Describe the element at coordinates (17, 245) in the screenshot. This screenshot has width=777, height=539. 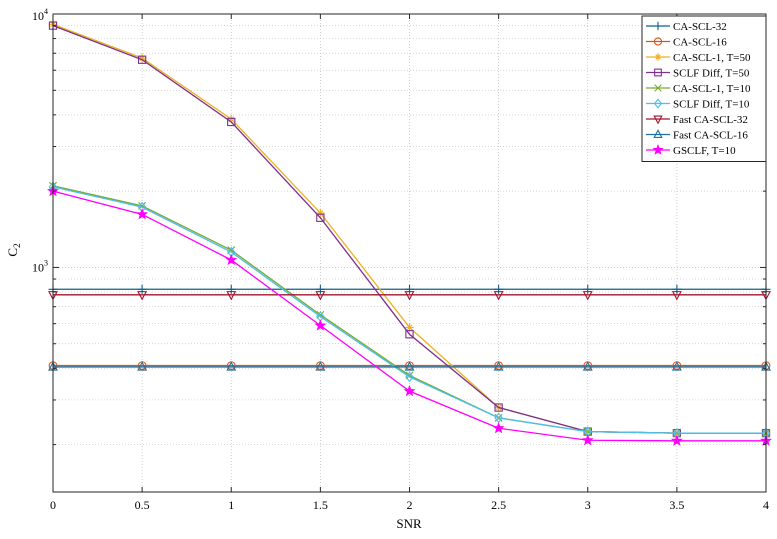
I see `y-axis-label-subscript: 2` at that location.